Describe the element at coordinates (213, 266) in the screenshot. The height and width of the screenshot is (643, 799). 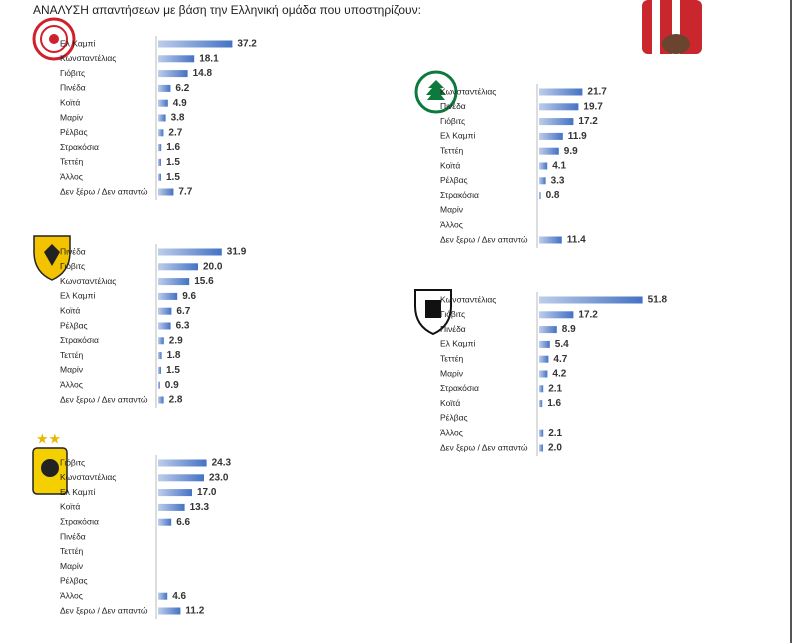
I see `value-label: 20.0` at that location.